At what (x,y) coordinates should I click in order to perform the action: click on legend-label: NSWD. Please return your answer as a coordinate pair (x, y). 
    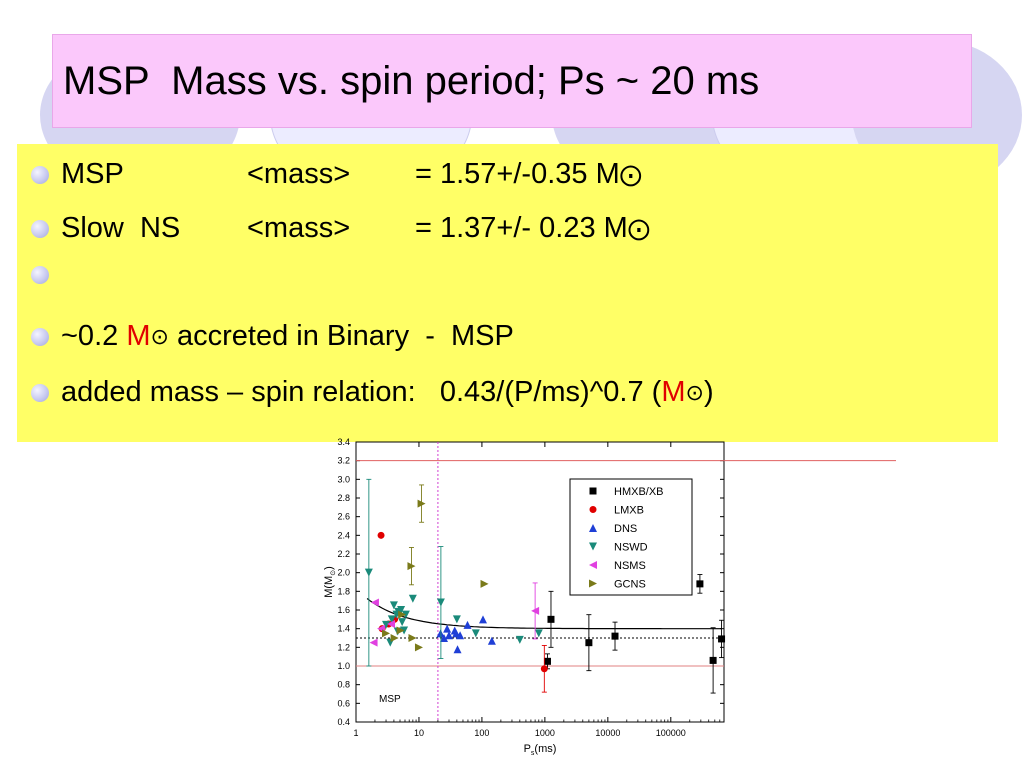
    Looking at the image, I should click on (631, 548).